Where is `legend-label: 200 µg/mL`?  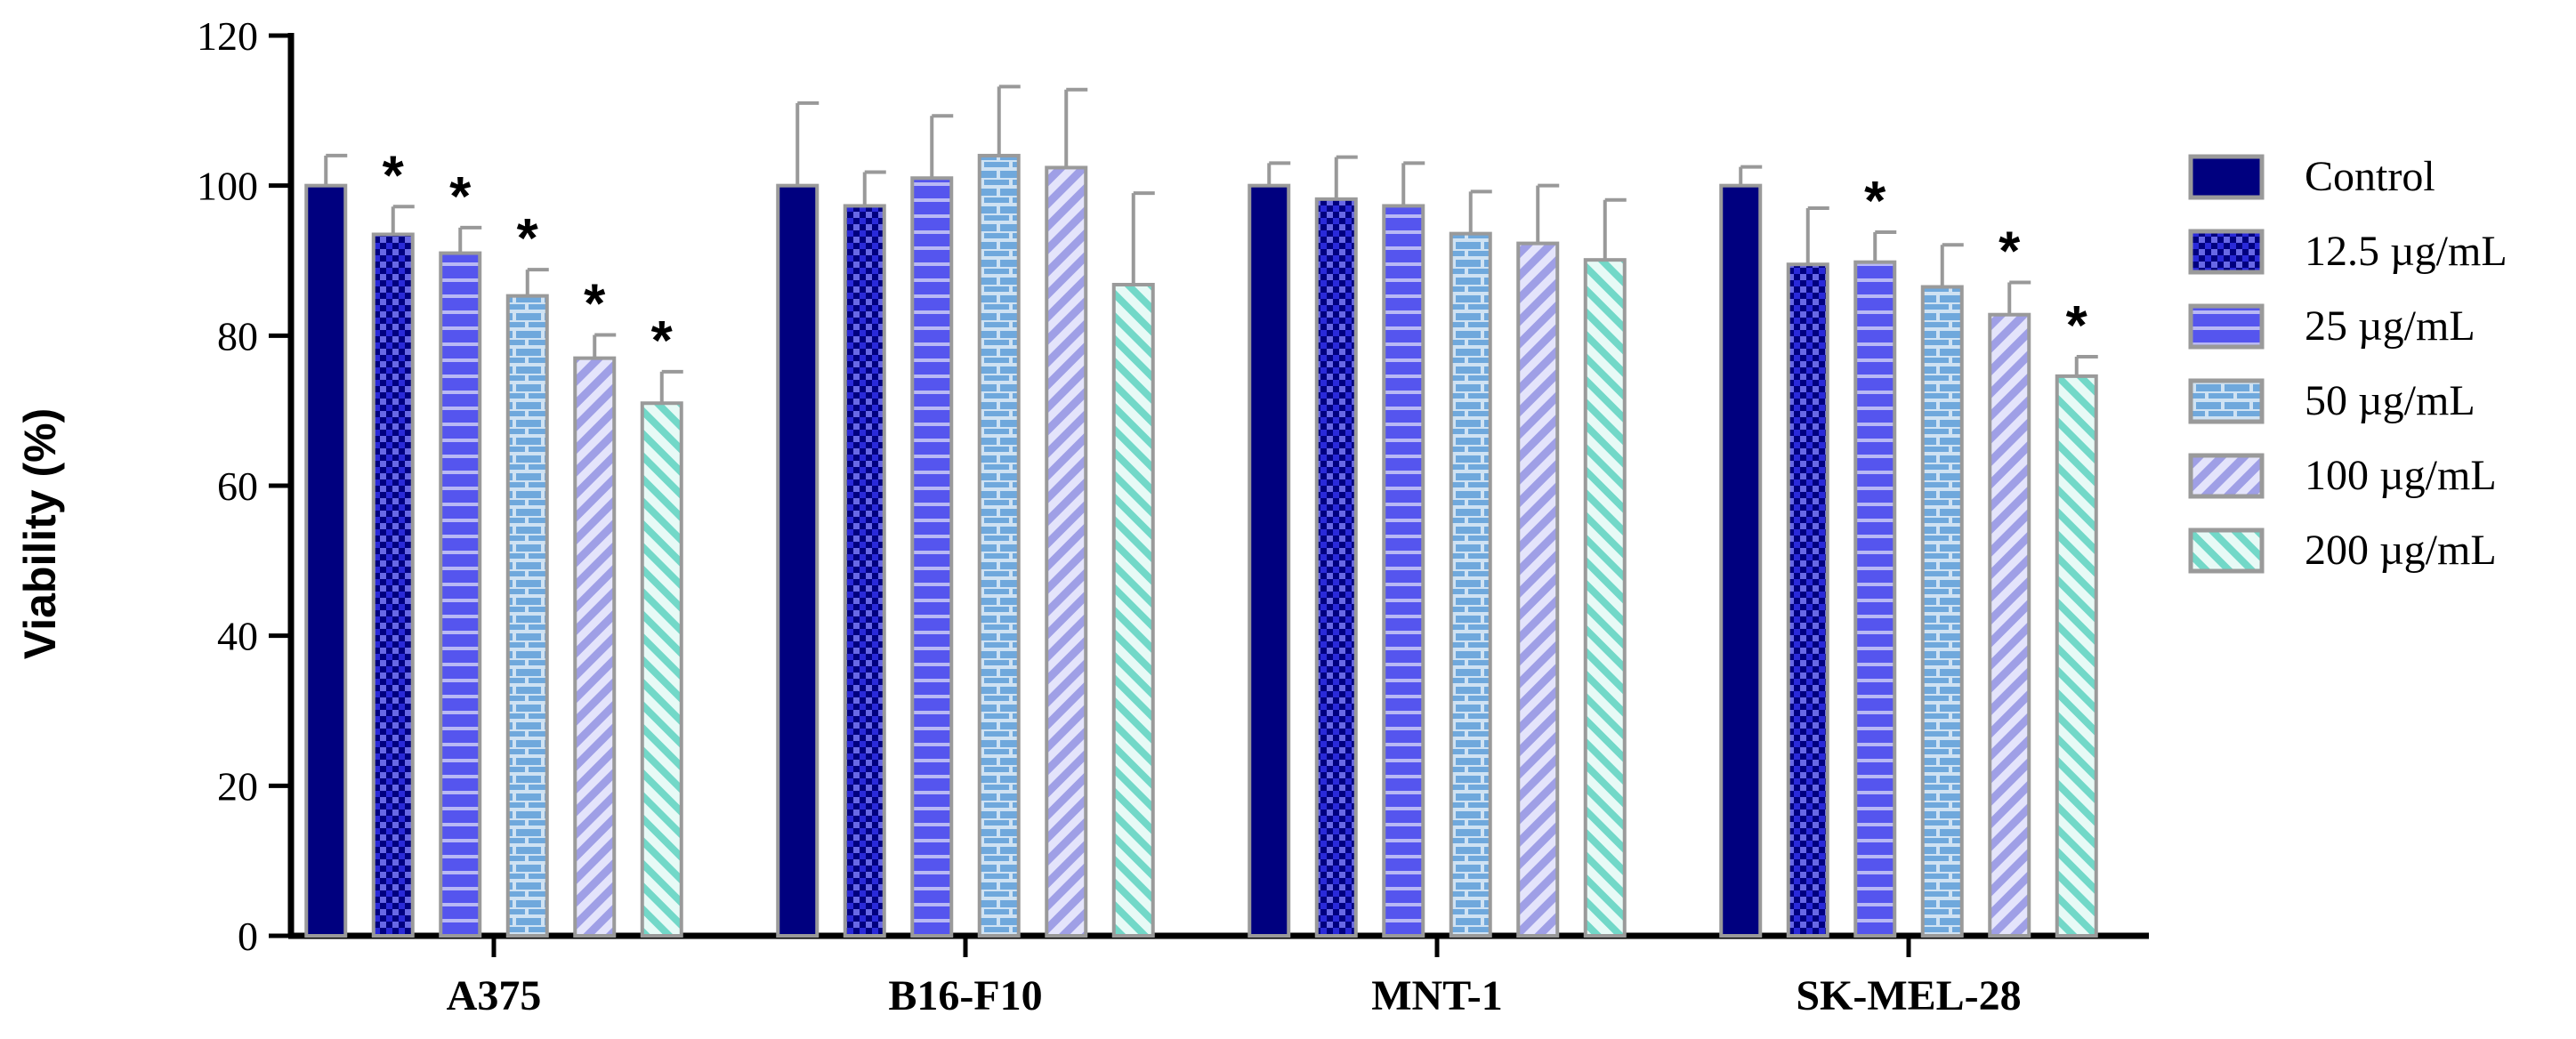
legend-label: 200 µg/mL is located at coordinates (2401, 550).